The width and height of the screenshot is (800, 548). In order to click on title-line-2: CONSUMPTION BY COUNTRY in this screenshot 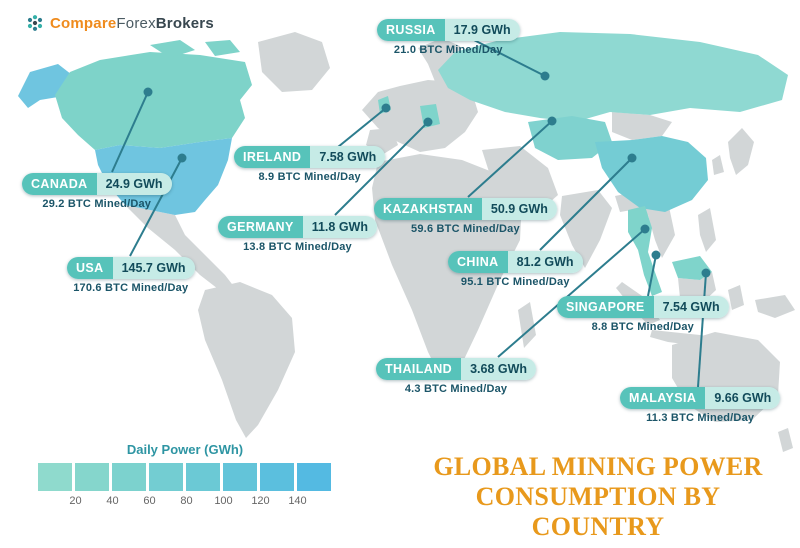, I will do `click(598, 511)`.